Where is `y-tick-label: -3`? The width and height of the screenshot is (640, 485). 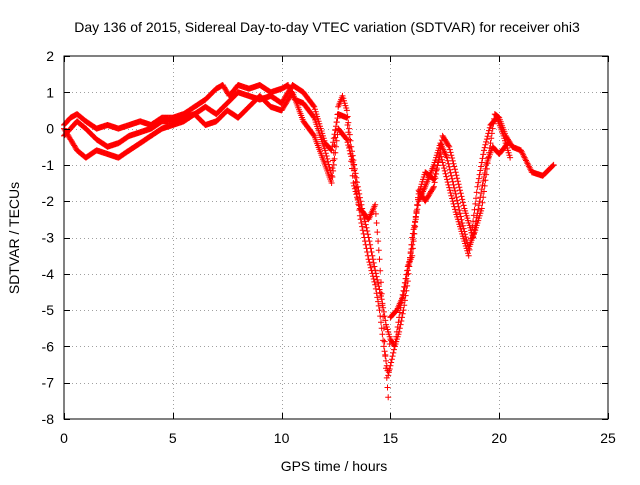 y-tick-label: -3 is located at coordinates (48, 238).